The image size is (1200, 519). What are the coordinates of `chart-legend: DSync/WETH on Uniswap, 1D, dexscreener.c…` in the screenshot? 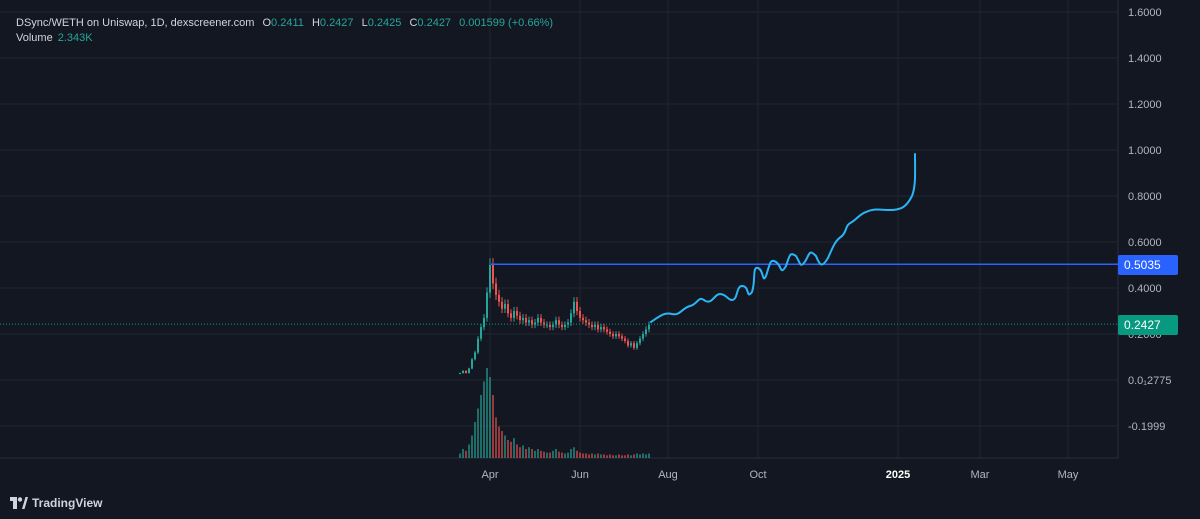 It's located at (284, 31).